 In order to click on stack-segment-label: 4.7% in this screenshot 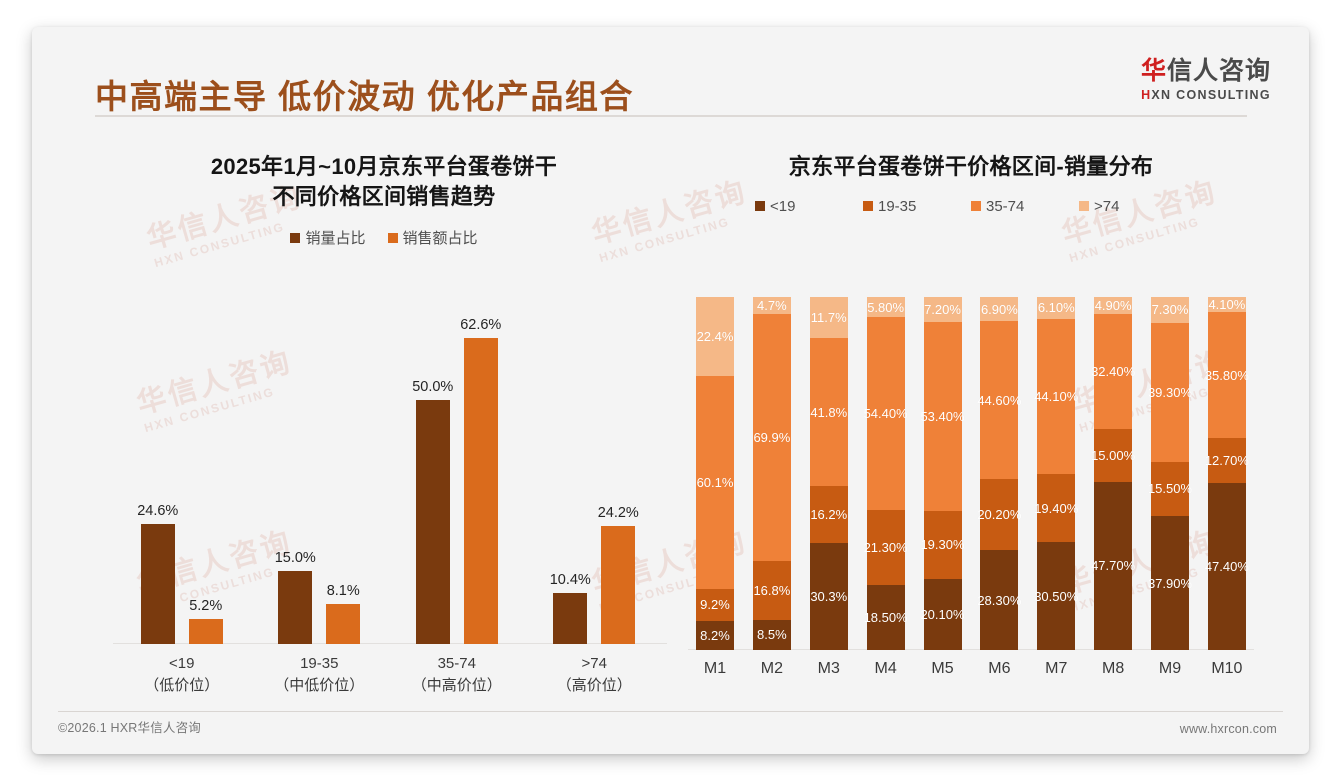, I will do `click(772, 305)`.